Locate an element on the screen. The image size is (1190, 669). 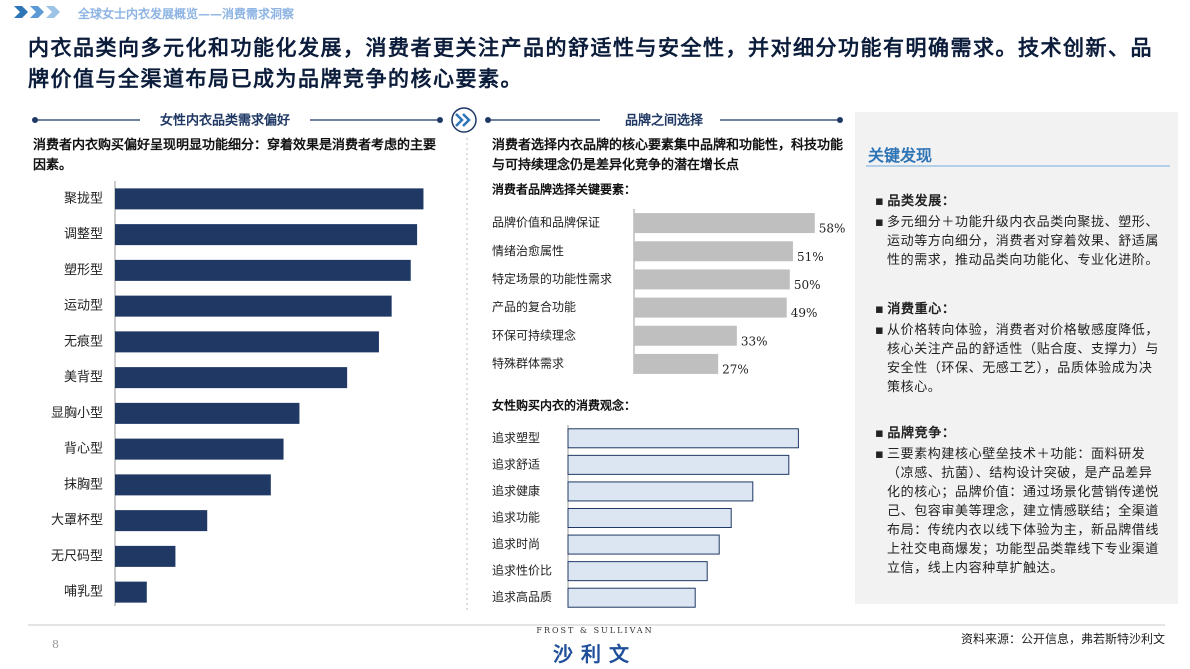
category-label: 特殊群体需求 is located at coordinates (528, 362).